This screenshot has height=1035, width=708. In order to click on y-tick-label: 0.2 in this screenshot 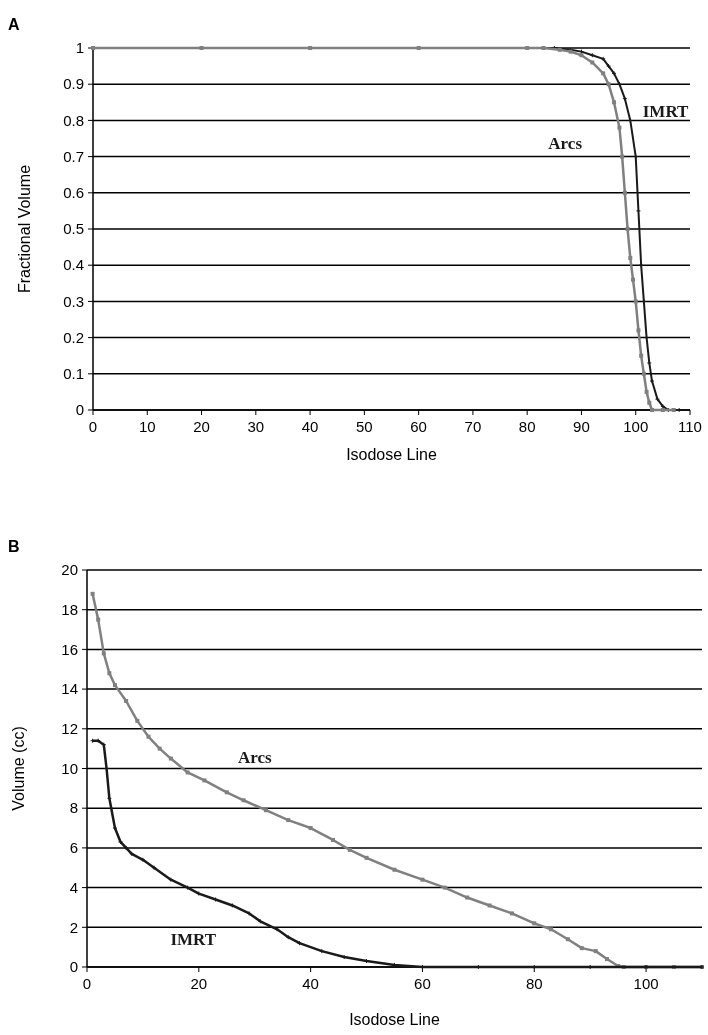, I will do `click(73, 337)`.